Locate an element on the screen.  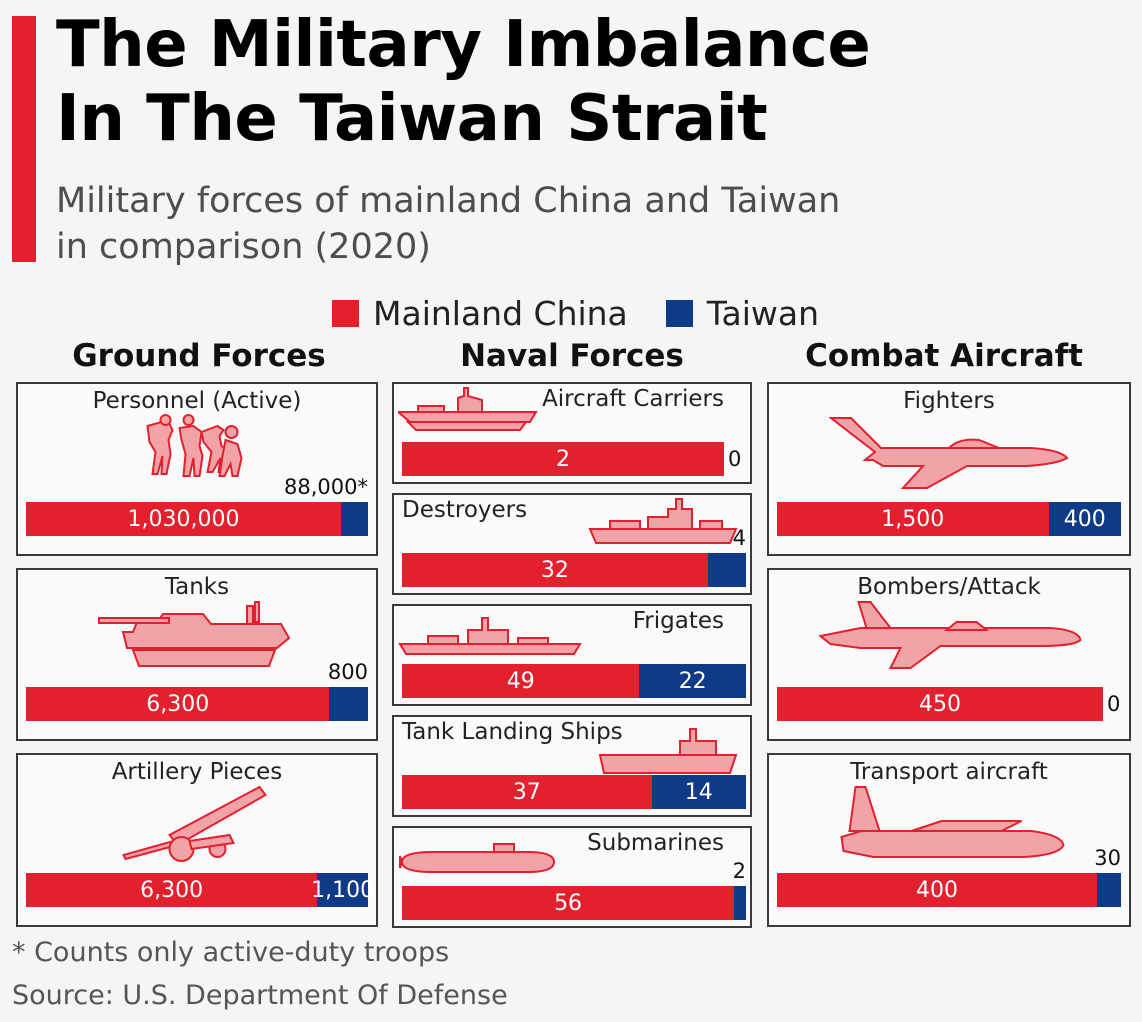
bar-segment-taiwan-personnel-active is located at coordinates (354, 519).